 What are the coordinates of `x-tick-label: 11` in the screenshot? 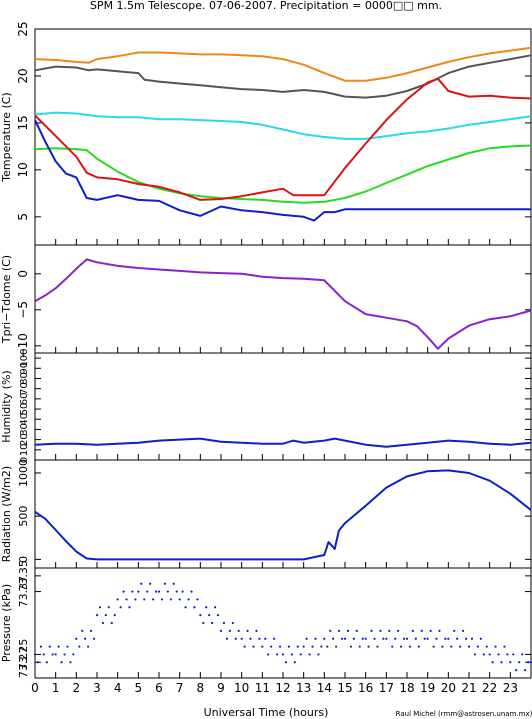 It's located at (262, 688).